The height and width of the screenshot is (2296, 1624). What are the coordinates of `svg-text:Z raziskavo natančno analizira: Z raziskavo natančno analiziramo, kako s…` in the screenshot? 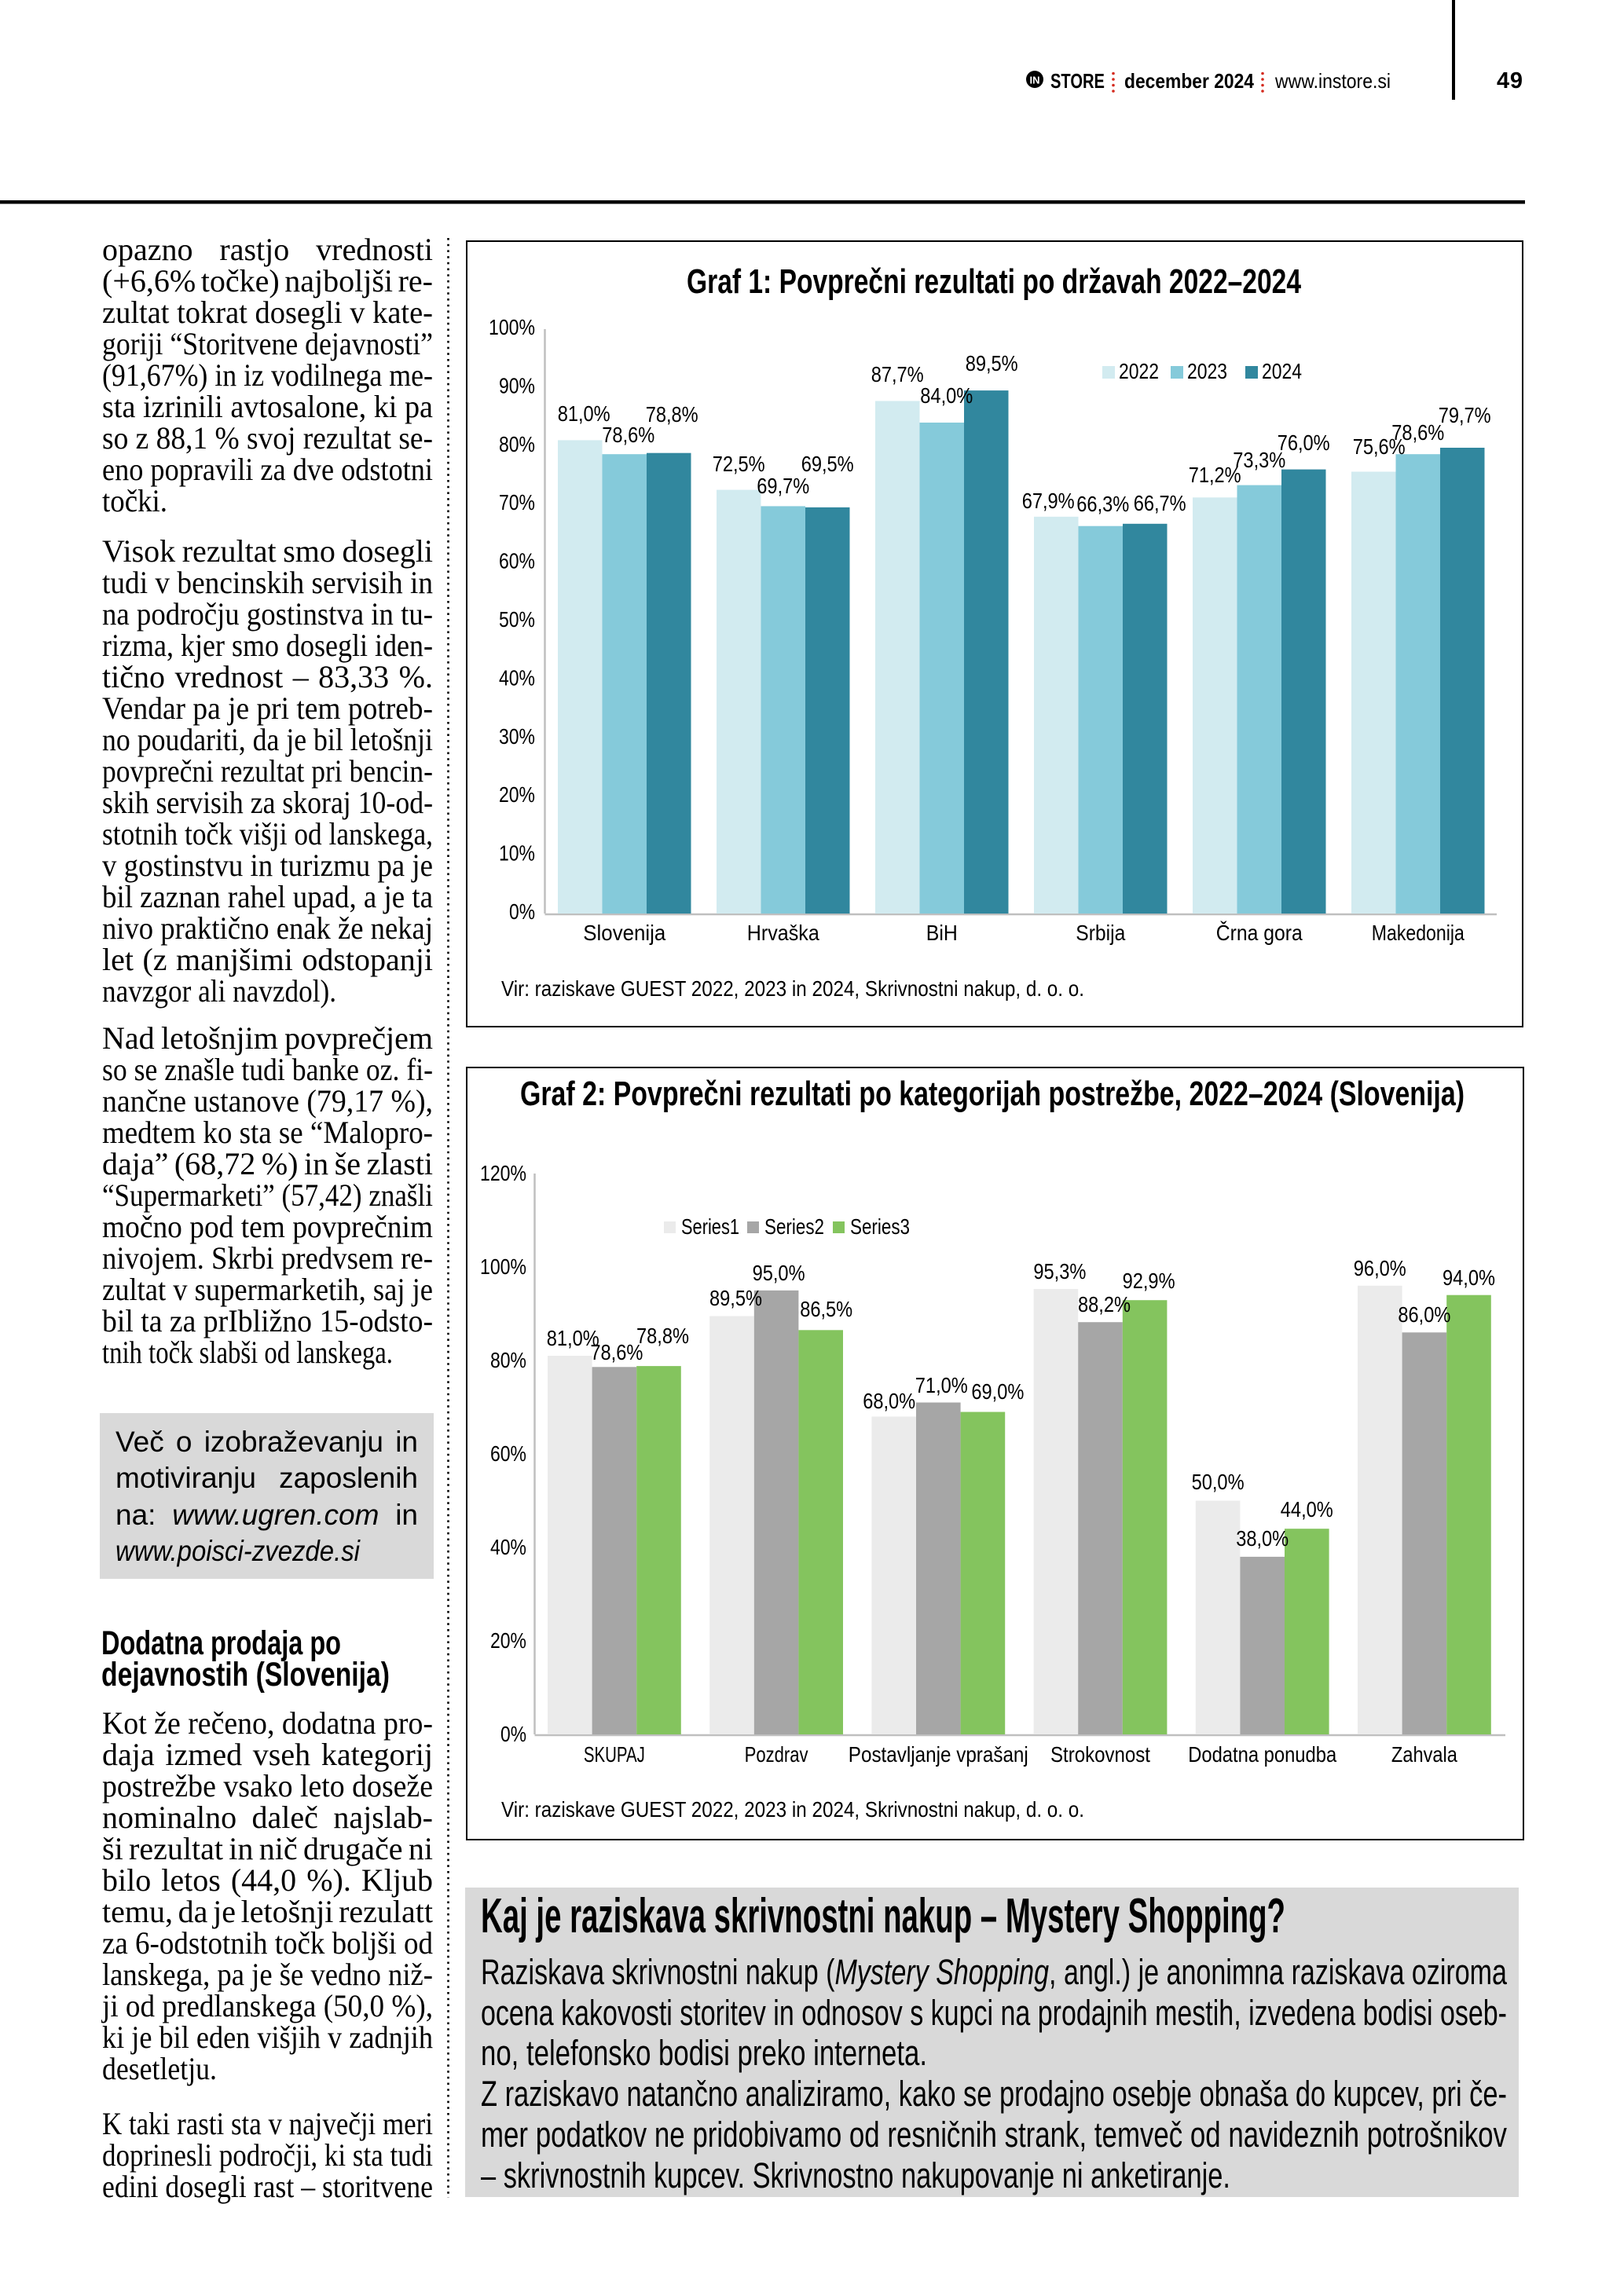 It's located at (994, 2094).